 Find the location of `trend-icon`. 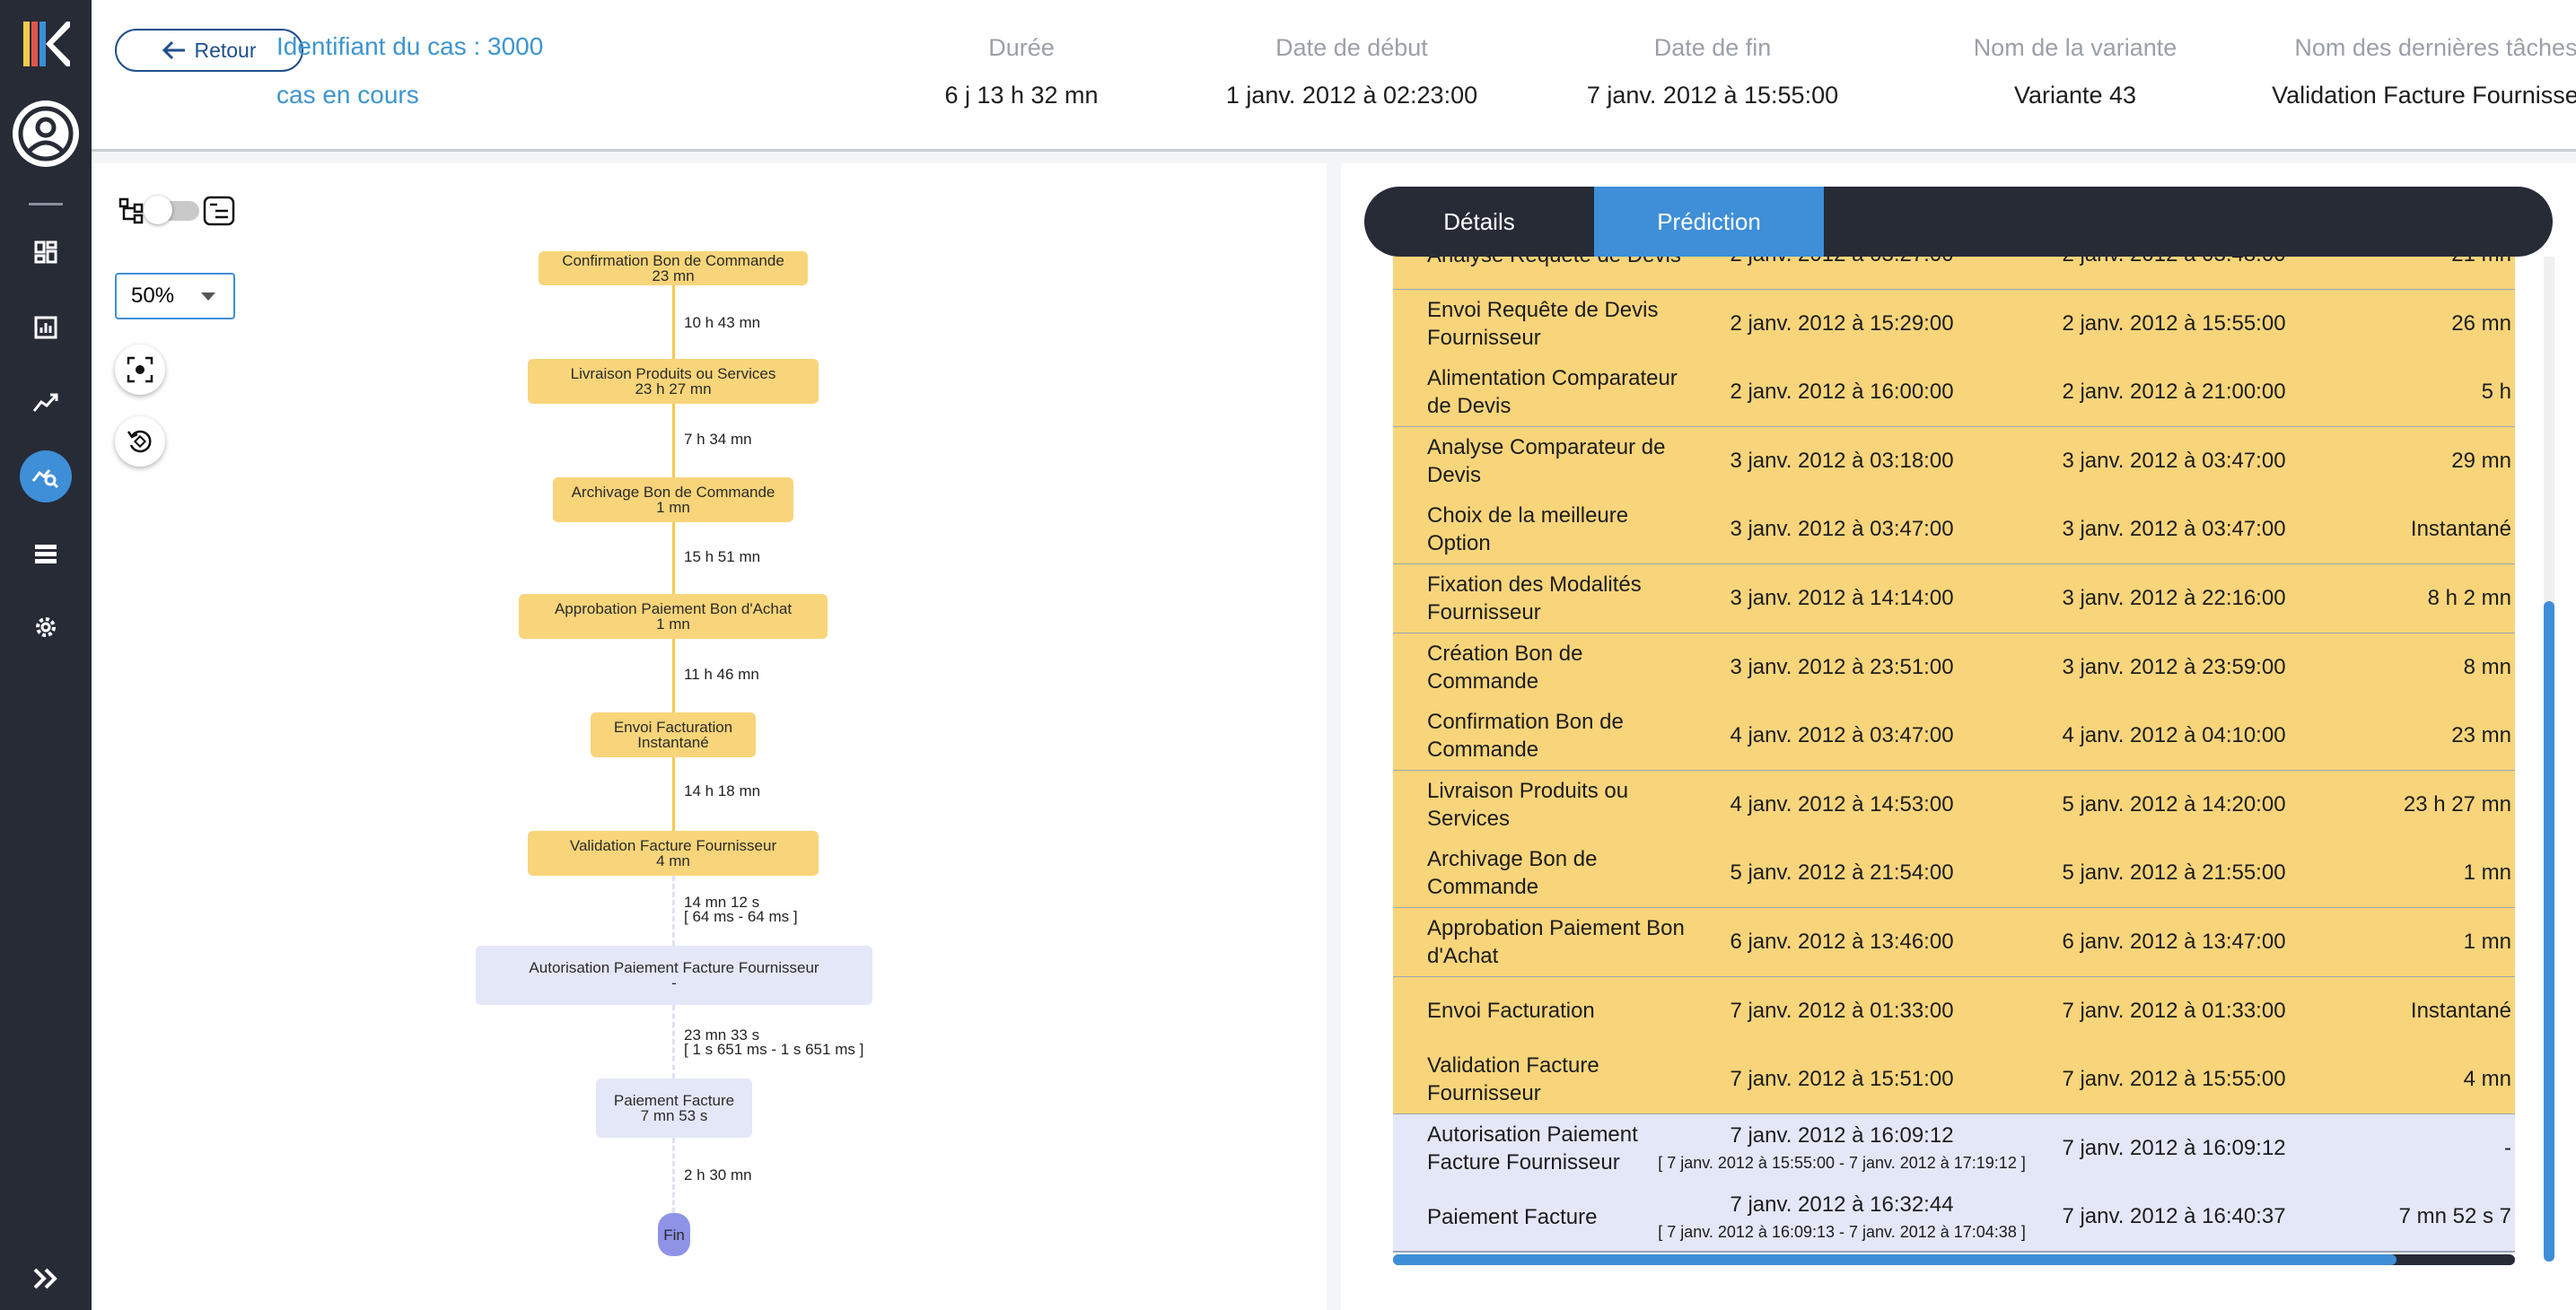

trend-icon is located at coordinates (46, 403).